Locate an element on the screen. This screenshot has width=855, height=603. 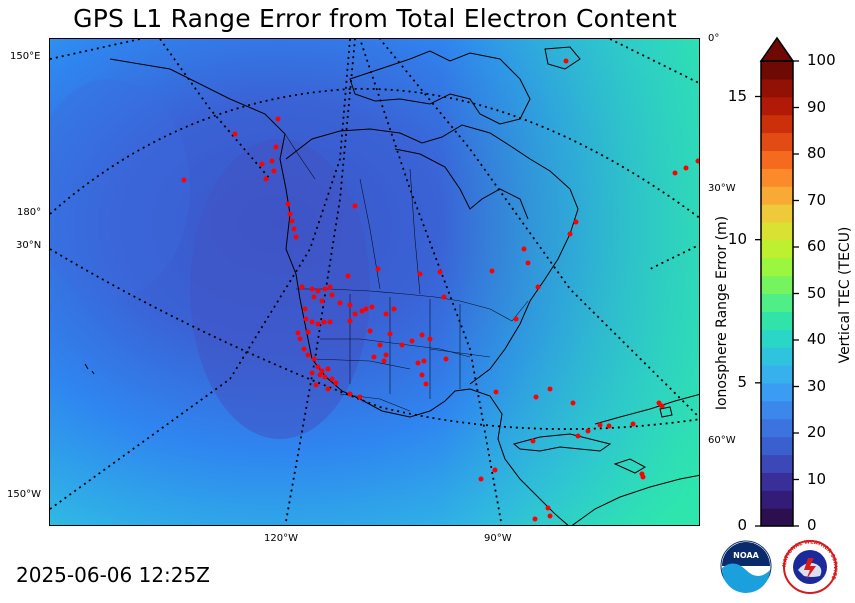
lat-label-150w: 150°W is located at coordinates (24, 494).